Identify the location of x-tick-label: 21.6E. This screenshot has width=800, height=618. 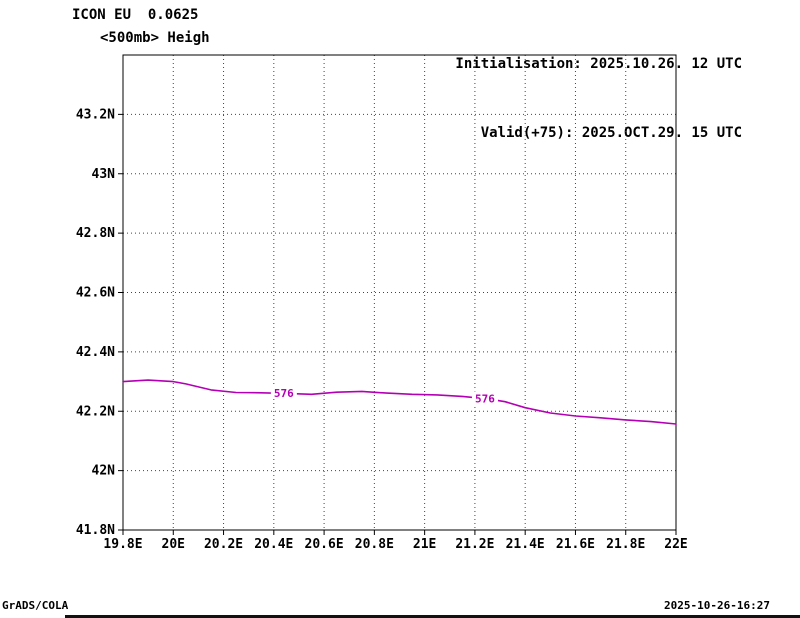
(575, 544).